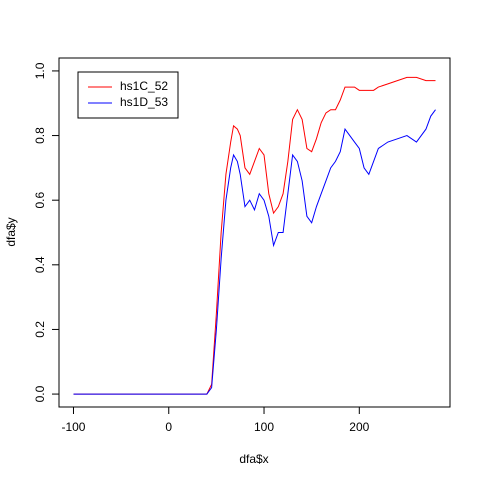 This screenshot has height=480, width=480. I want to click on y-tick-label: 1.0, so click(40, 70).